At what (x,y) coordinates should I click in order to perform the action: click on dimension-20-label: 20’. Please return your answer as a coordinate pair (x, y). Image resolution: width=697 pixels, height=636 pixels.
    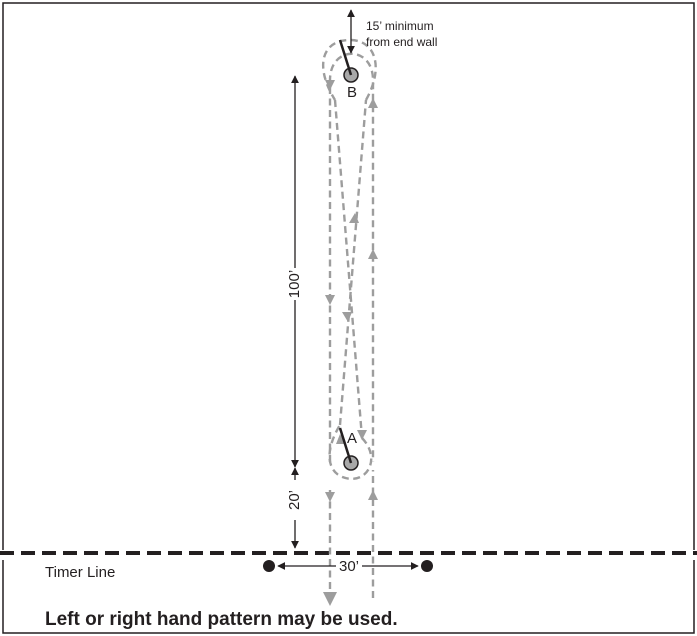
    Looking at the image, I should click on (294, 500).